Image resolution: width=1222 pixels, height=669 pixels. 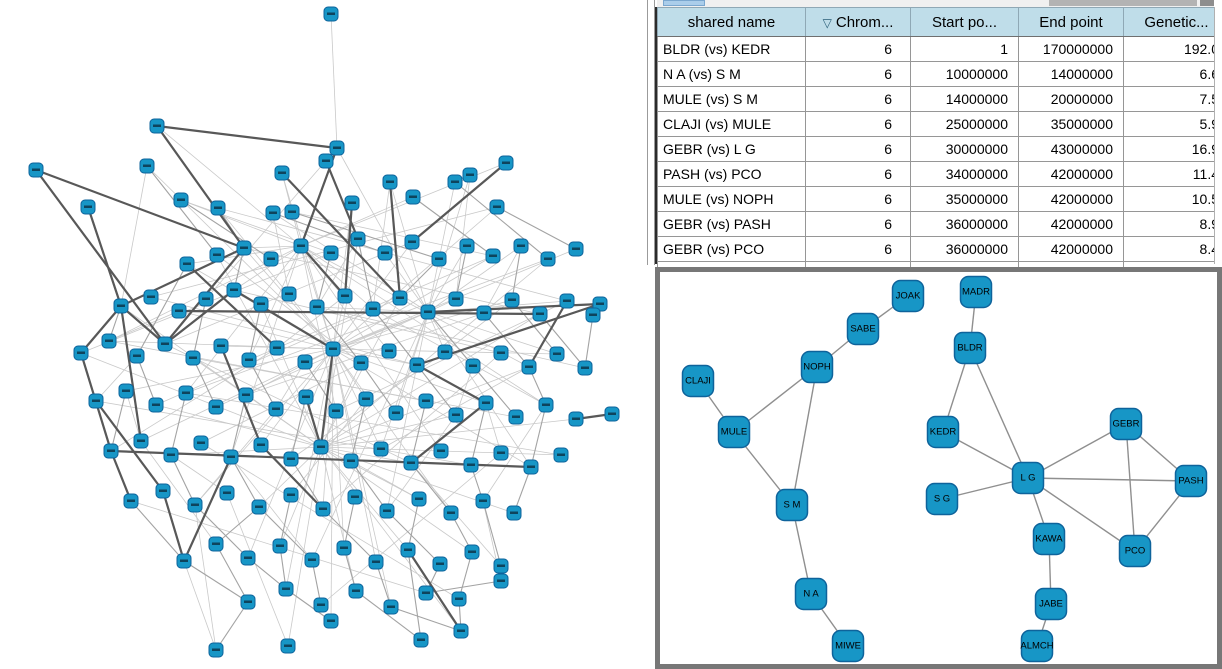 I want to click on node-gebr: GEBR, so click(x=1126, y=424).